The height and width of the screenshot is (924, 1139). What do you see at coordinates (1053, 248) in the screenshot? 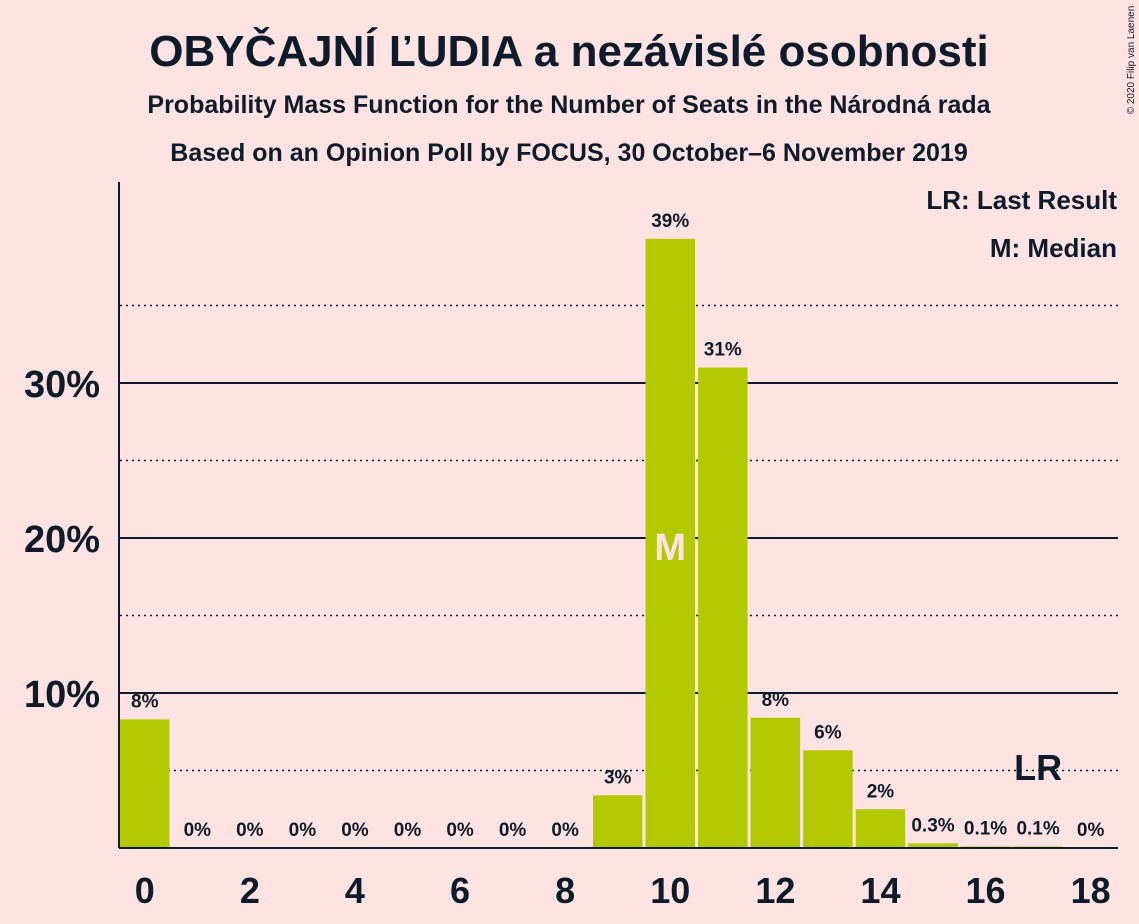
I see `legend-median: M: Median` at bounding box center [1053, 248].